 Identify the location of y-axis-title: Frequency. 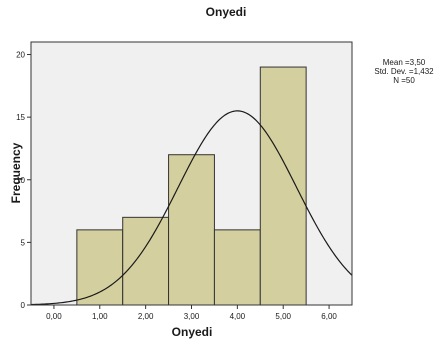
(16, 172).